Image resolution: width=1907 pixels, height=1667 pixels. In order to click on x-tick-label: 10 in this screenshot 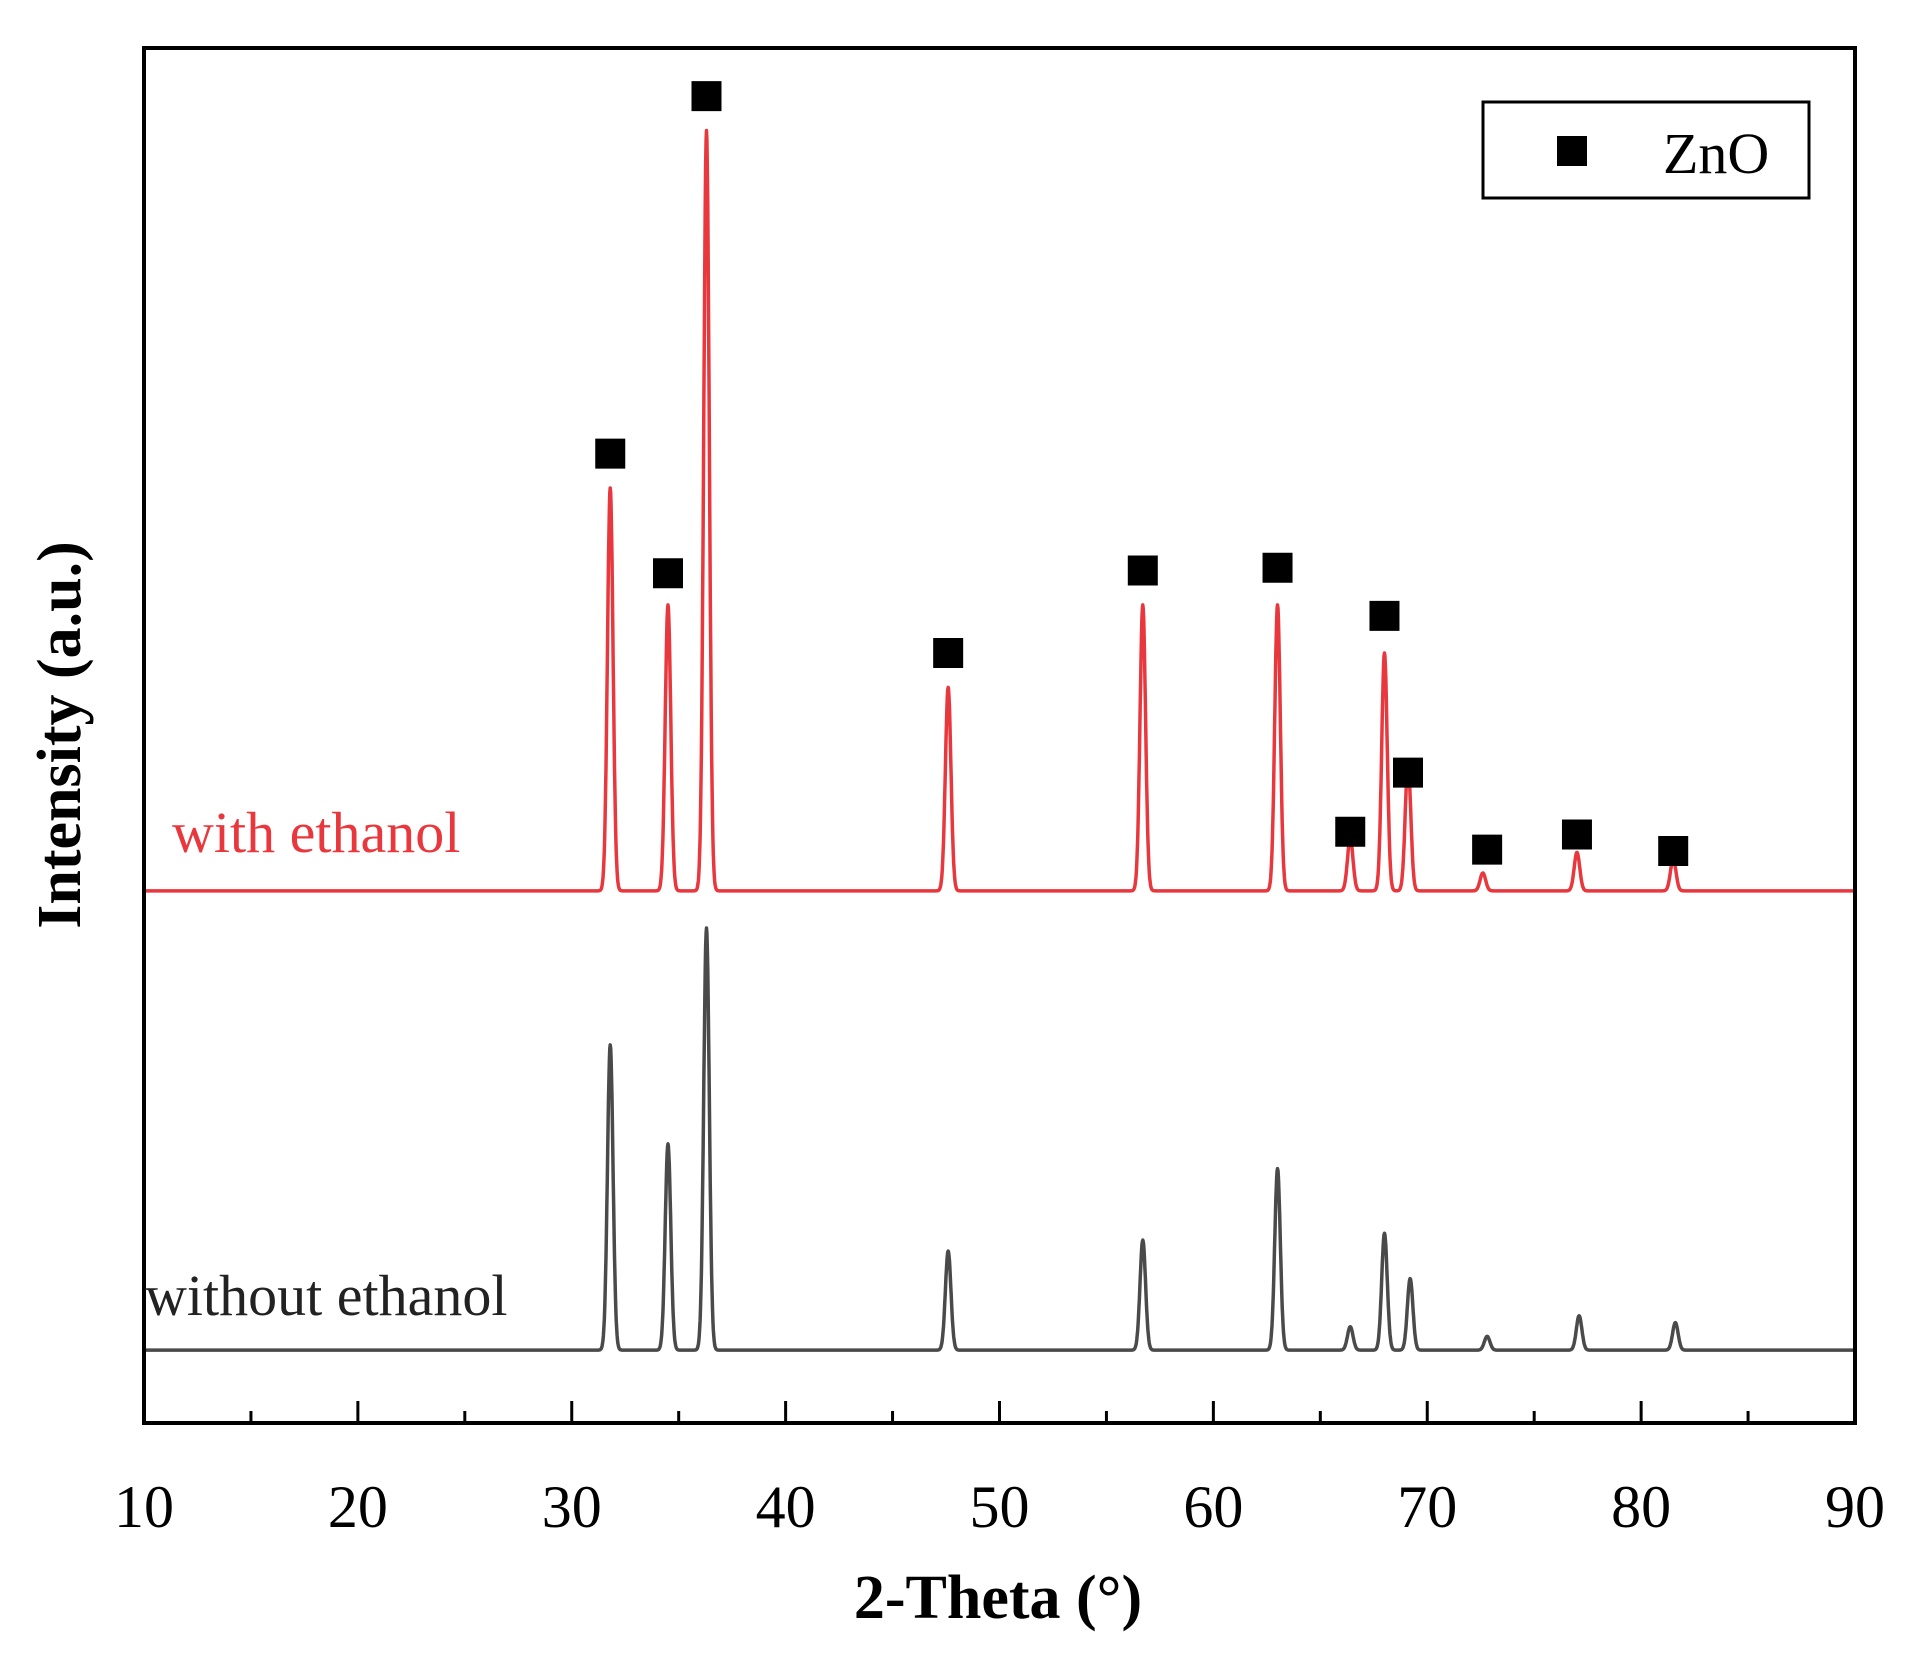, I will do `click(144, 1507)`.